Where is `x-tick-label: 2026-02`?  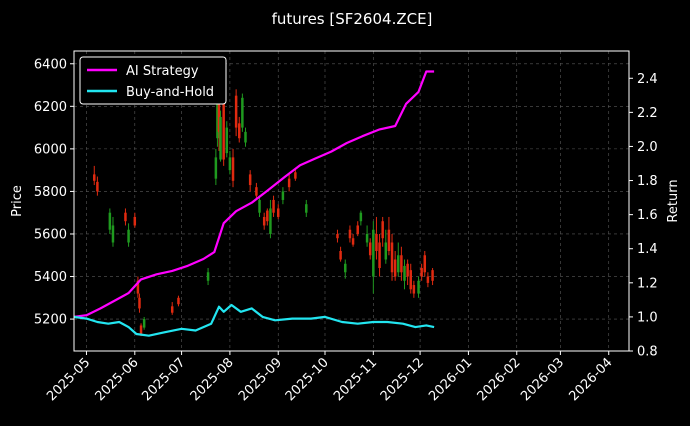
x-tick-label: 2026-02 is located at coordinates (499, 379).